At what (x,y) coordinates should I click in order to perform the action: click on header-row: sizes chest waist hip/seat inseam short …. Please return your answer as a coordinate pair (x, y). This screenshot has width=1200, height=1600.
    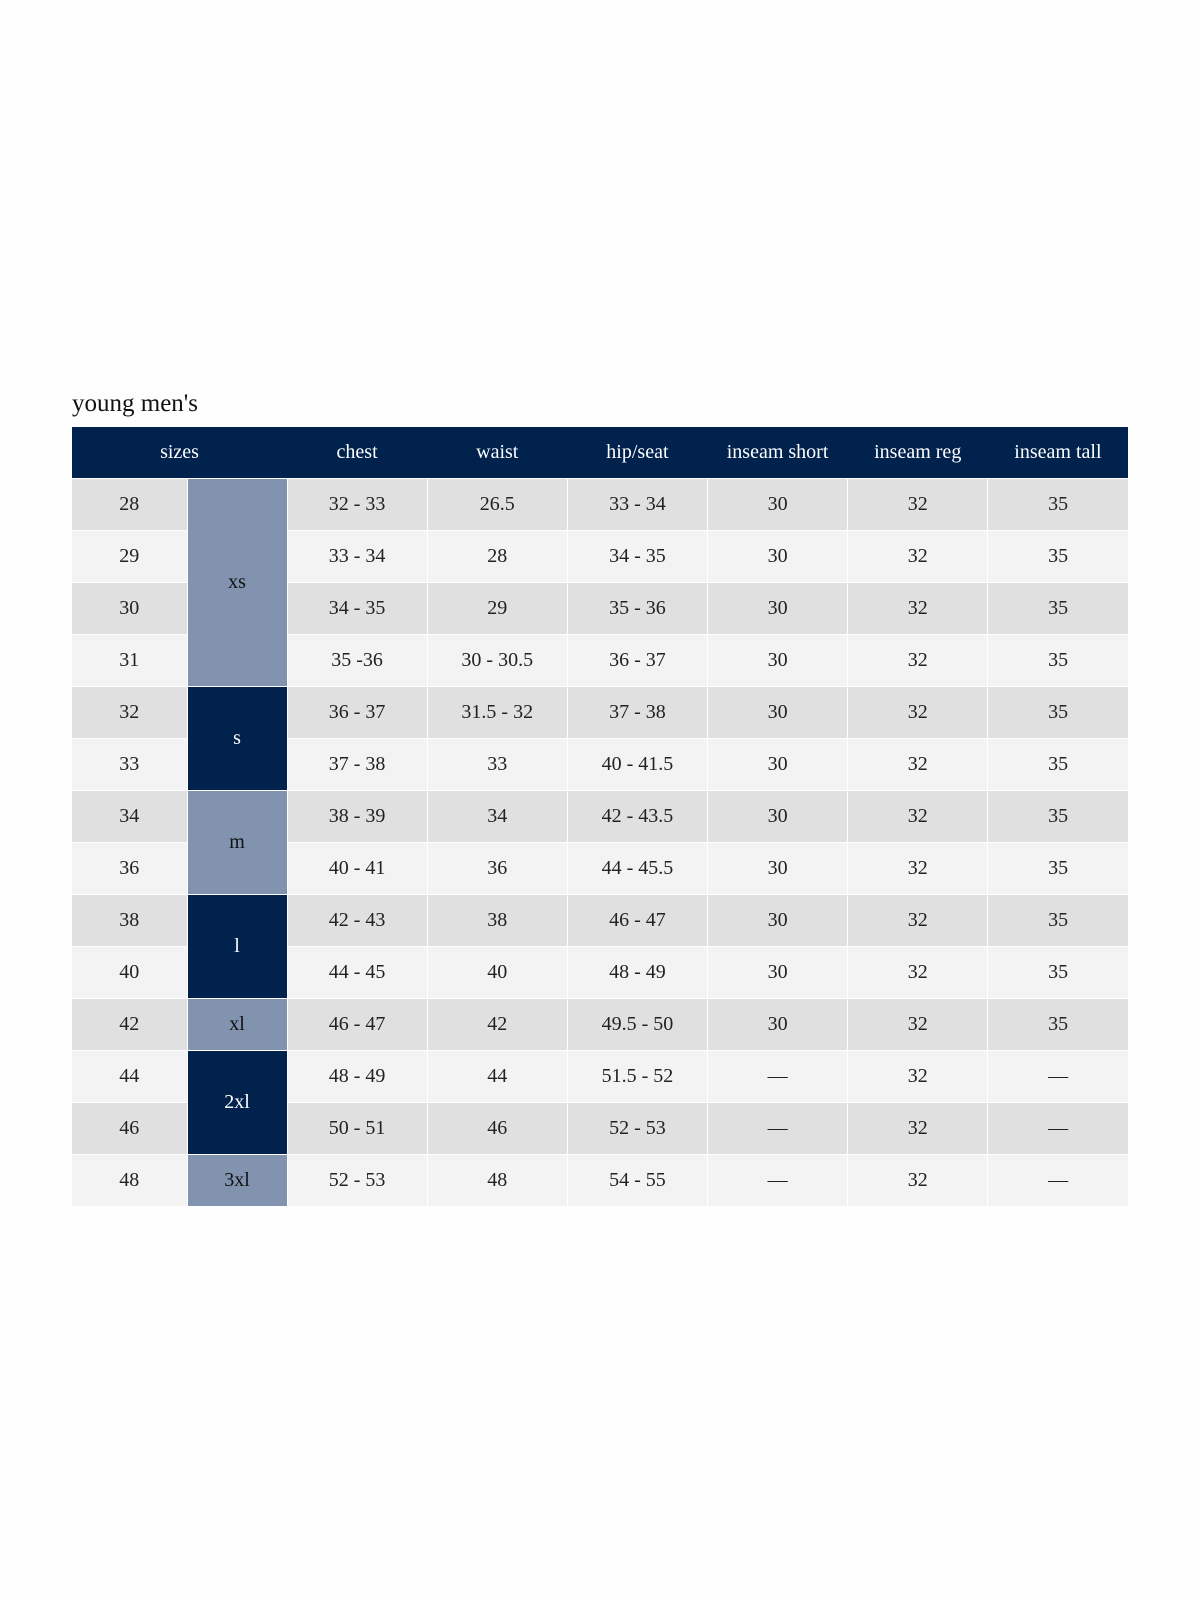
    Looking at the image, I should click on (600, 453).